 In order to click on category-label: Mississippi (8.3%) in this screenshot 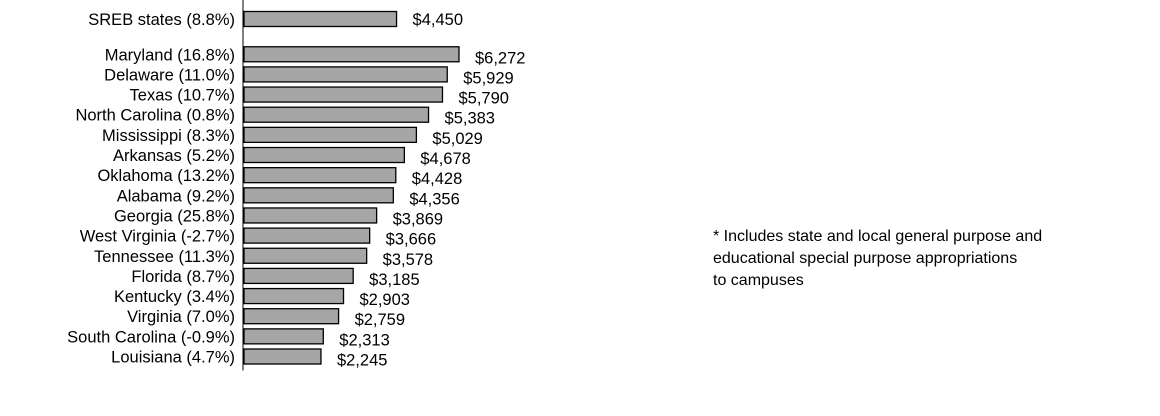, I will do `click(168, 136)`.